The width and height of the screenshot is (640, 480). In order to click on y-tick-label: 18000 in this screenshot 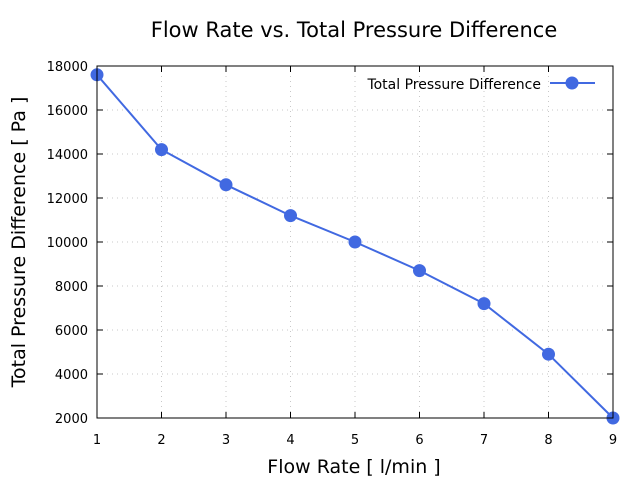, I will do `click(67, 67)`.